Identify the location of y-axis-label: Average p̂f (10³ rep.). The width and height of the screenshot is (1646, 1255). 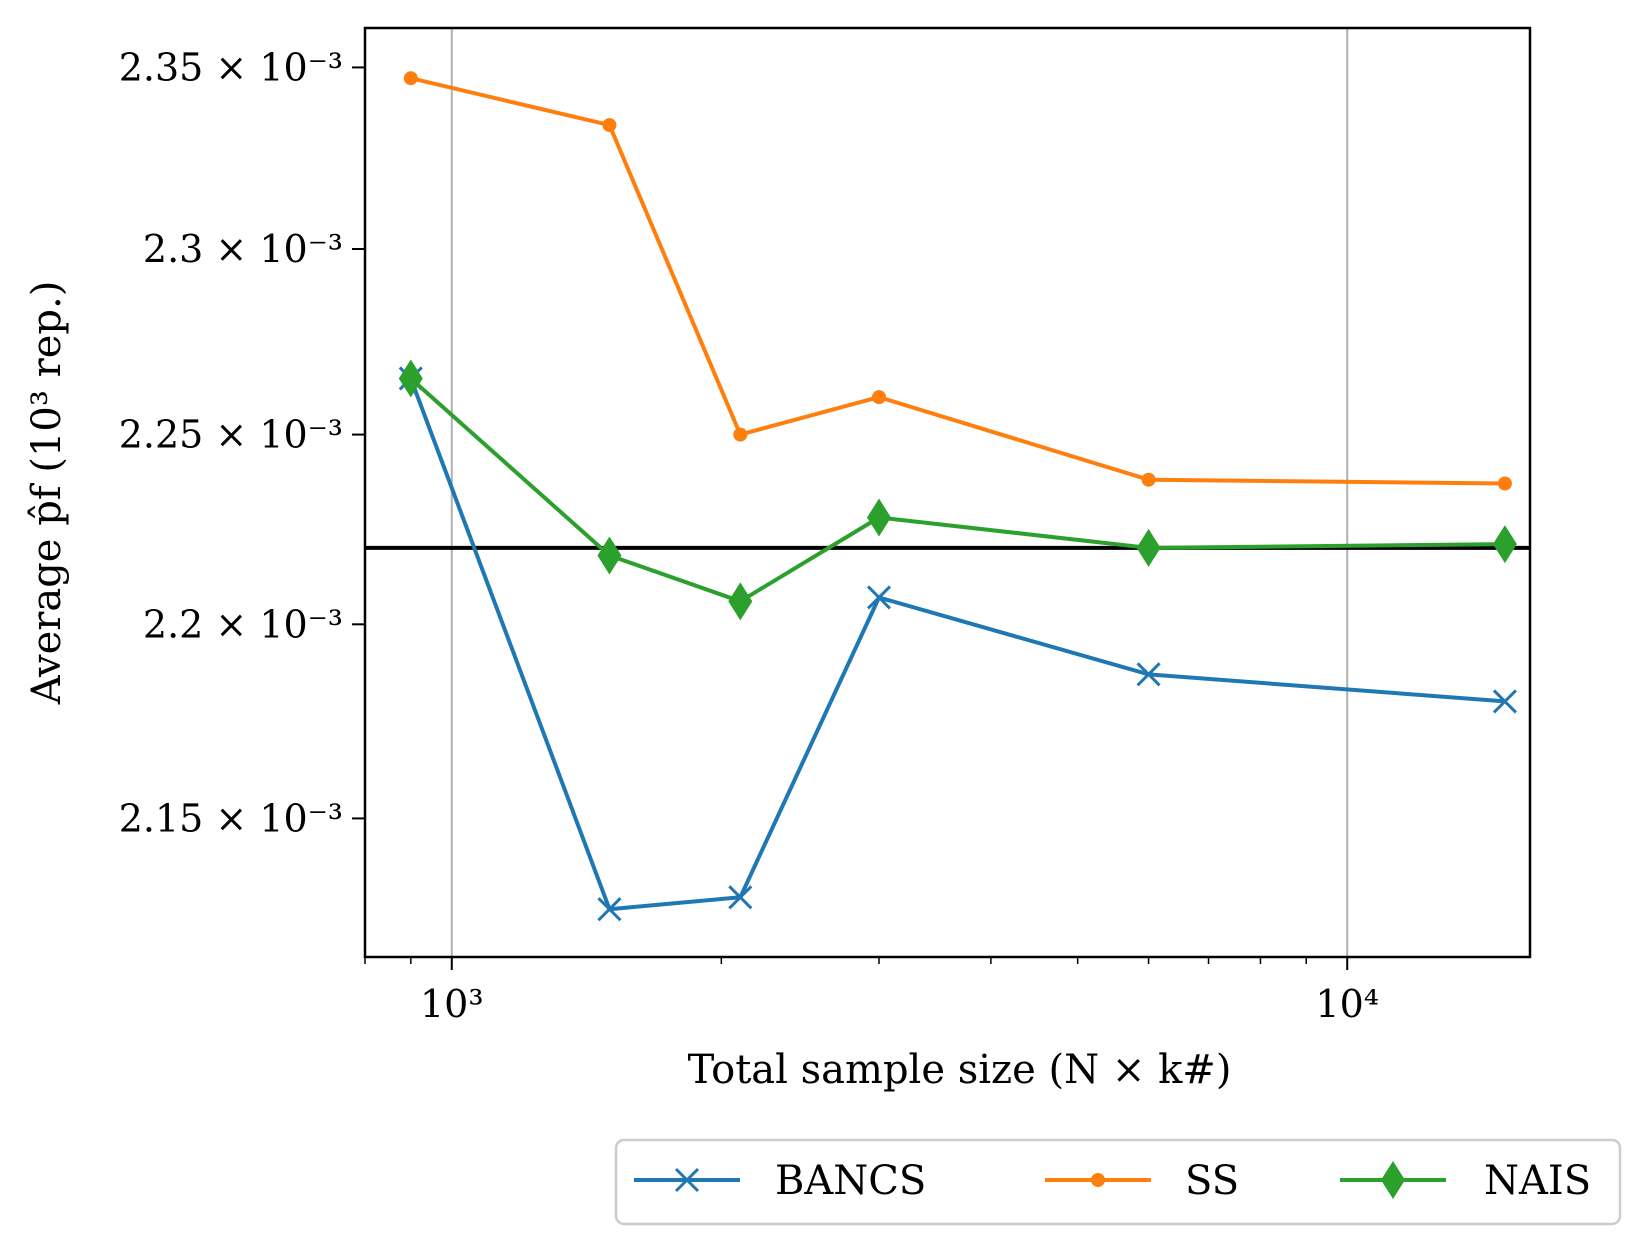
(47, 493).